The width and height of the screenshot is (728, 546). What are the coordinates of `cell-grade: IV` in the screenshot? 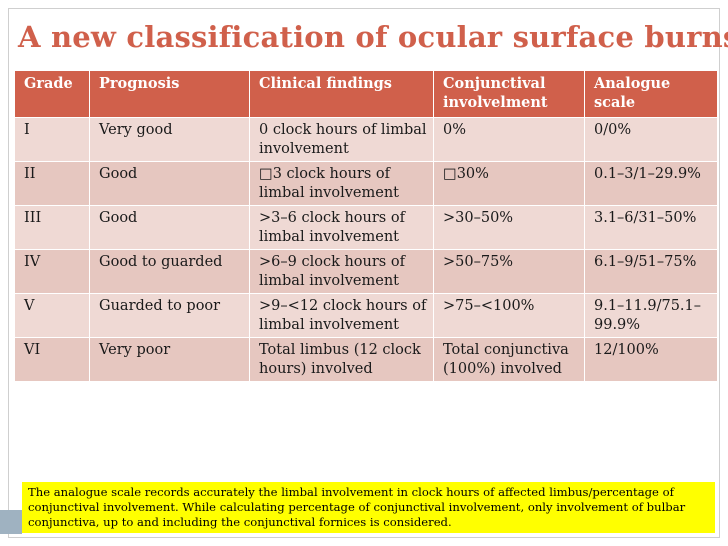 It's located at (52, 271).